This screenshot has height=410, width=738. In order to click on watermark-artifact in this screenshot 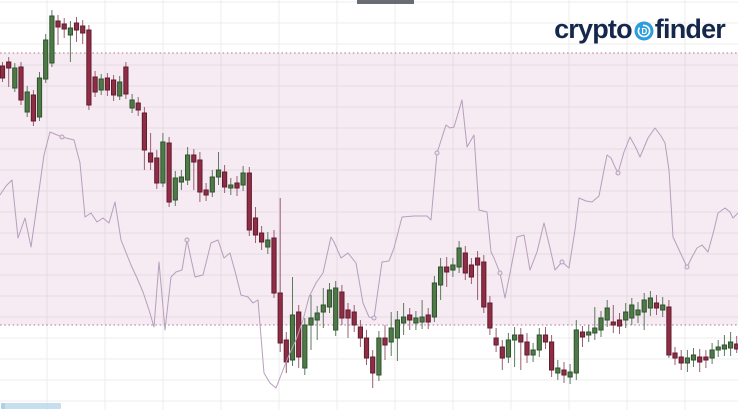, I will do `click(31, 406)`.